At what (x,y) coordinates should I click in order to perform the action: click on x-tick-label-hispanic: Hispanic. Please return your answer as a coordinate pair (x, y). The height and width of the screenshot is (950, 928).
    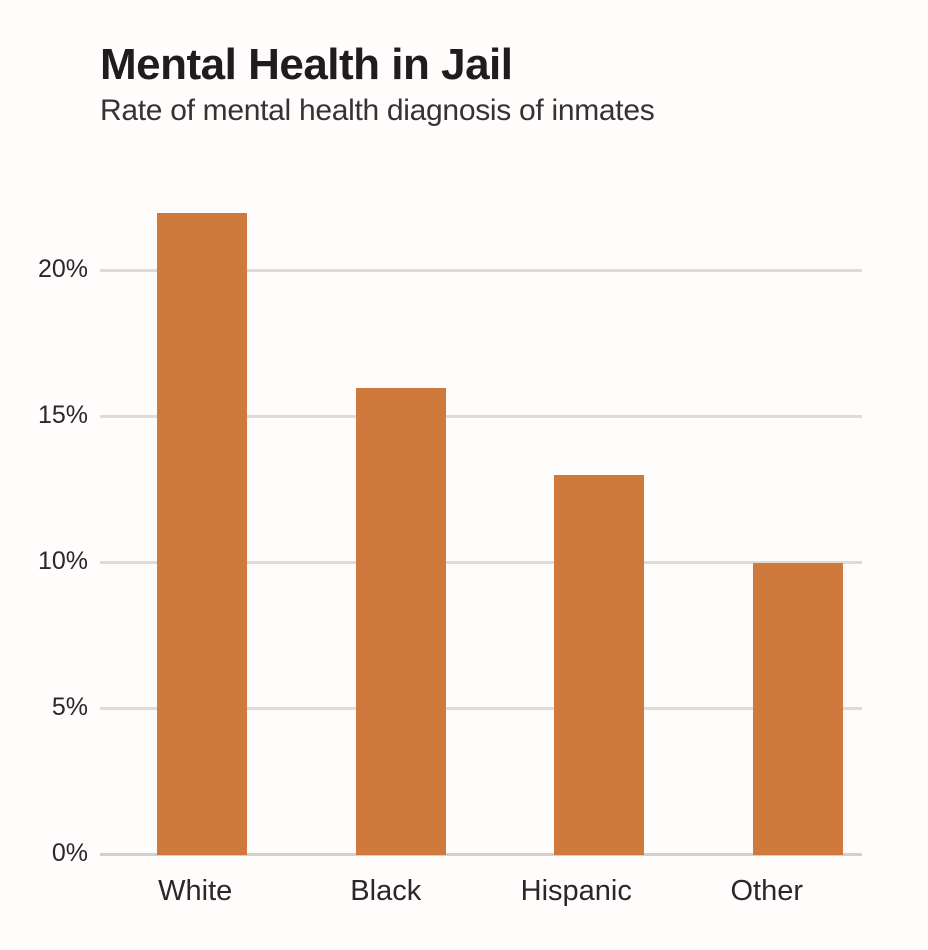
    Looking at the image, I should click on (576, 891).